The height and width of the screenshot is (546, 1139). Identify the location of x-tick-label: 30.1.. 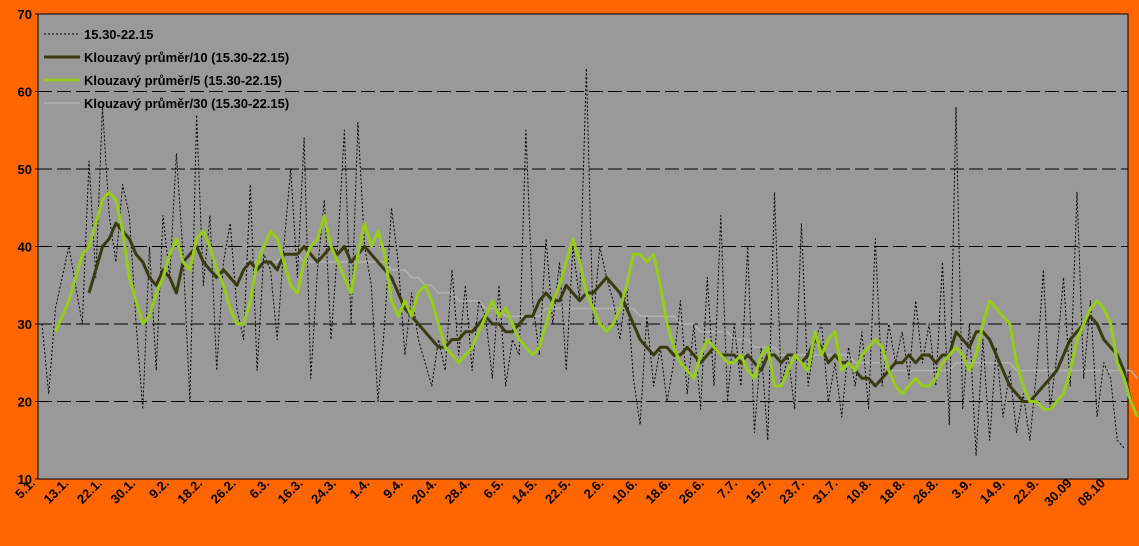
(122, 491).